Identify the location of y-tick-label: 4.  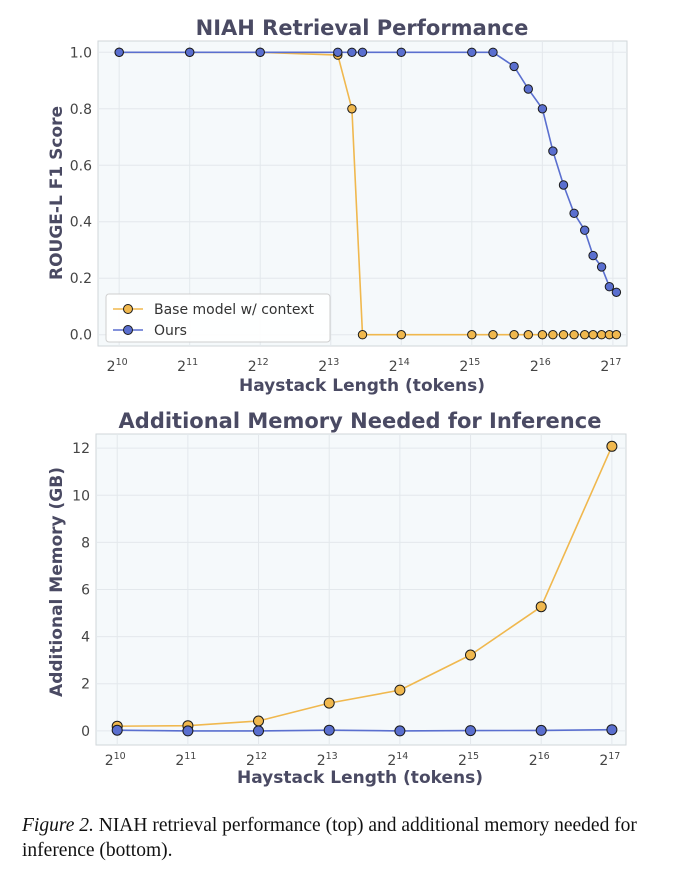
(85, 638).